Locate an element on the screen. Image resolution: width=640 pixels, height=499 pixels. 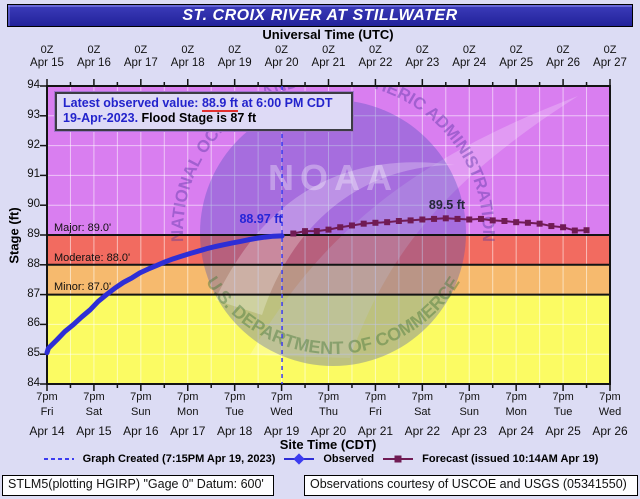
forecast-crest-label: 89.5 ft is located at coordinates (447, 205).